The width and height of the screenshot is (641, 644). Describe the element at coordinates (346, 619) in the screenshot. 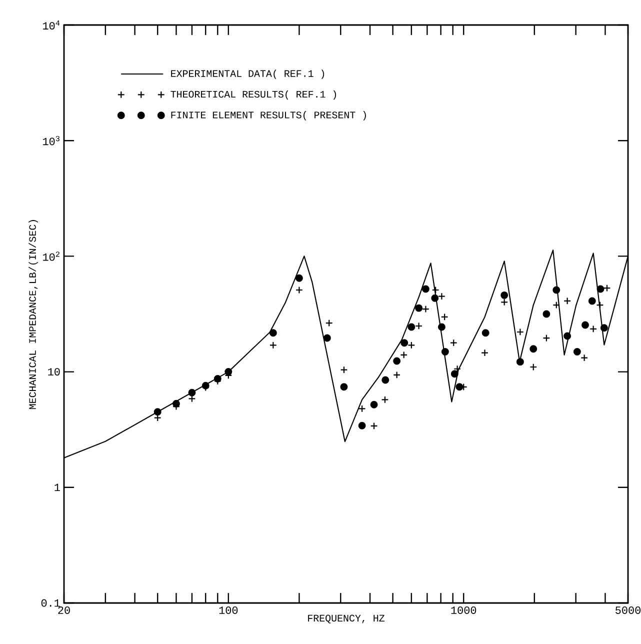

I see `x-axis-title: FREQUENCY, HZ` at that location.